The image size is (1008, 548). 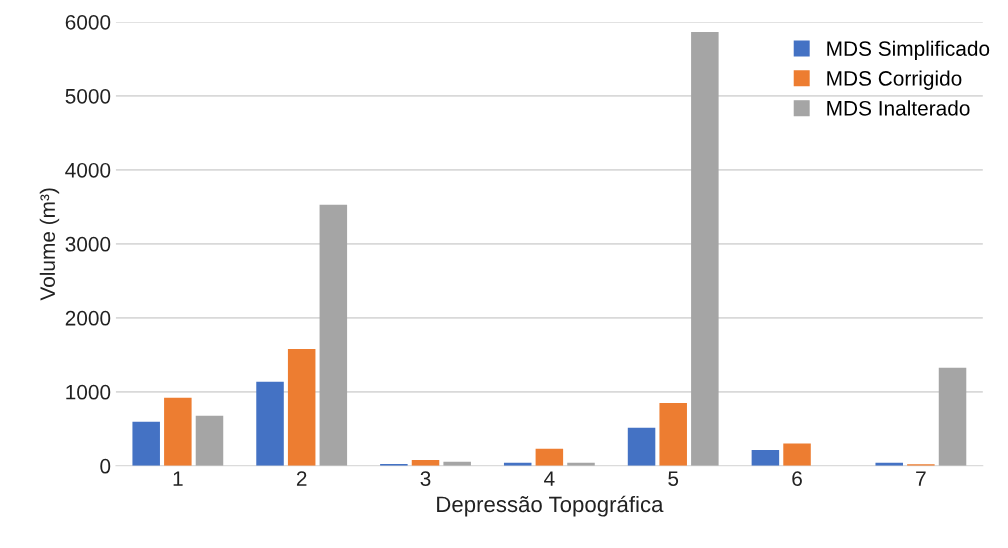 I want to click on y-tick-label: 1000, so click(x=88, y=392).